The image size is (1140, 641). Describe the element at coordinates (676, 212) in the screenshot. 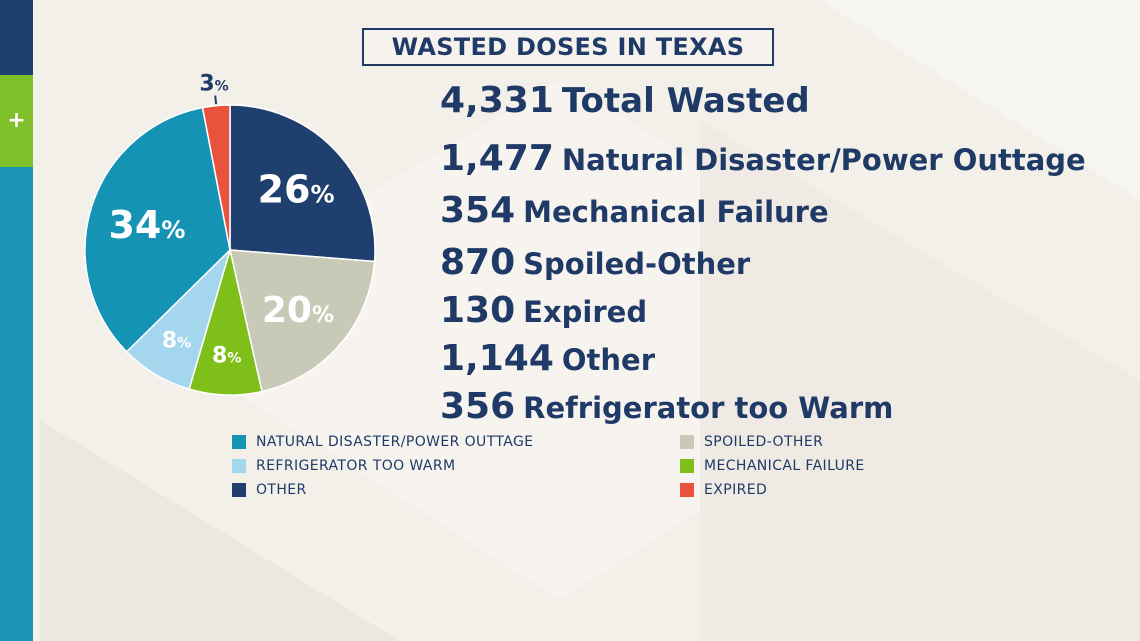

I see `stat-label: Mechanical Failure` at that location.